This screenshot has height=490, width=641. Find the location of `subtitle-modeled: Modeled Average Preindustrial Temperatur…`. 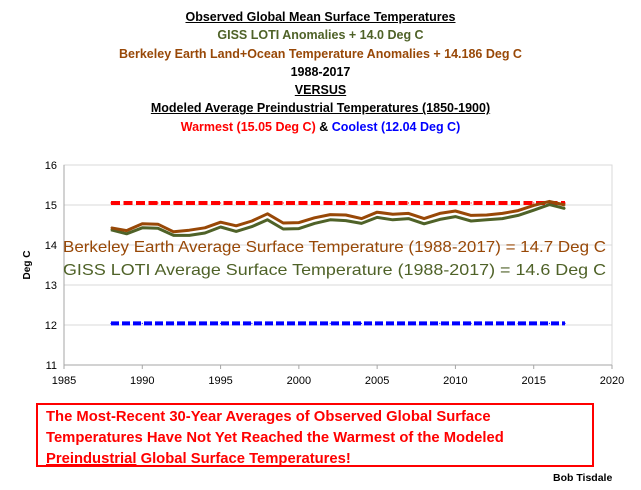

subtitle-modeled: Modeled Average Preindustrial Temperatur… is located at coordinates (320, 108).